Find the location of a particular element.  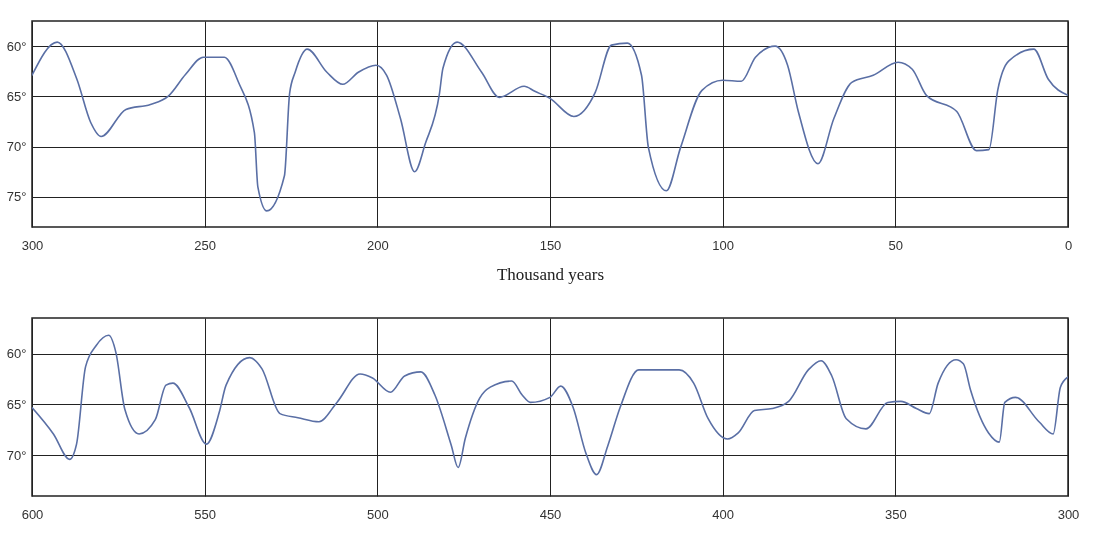

x-tick-label: 200 is located at coordinates (377, 245).